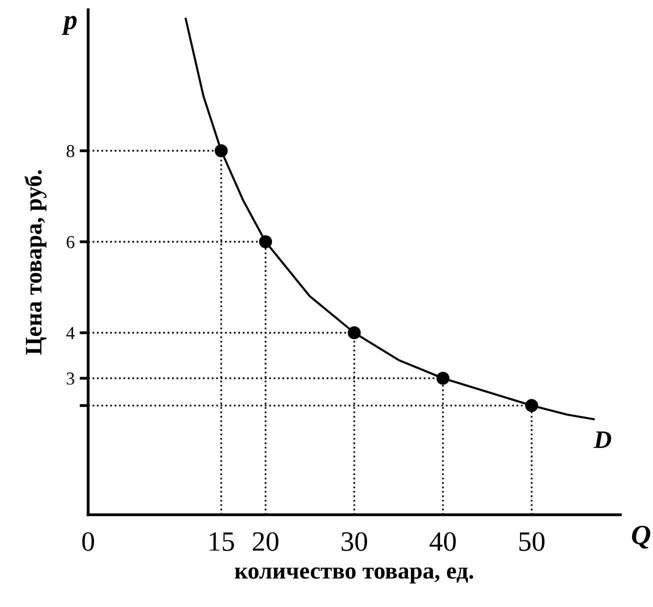 This screenshot has width=653, height=607. I want to click on text: p, so click(69, 25).